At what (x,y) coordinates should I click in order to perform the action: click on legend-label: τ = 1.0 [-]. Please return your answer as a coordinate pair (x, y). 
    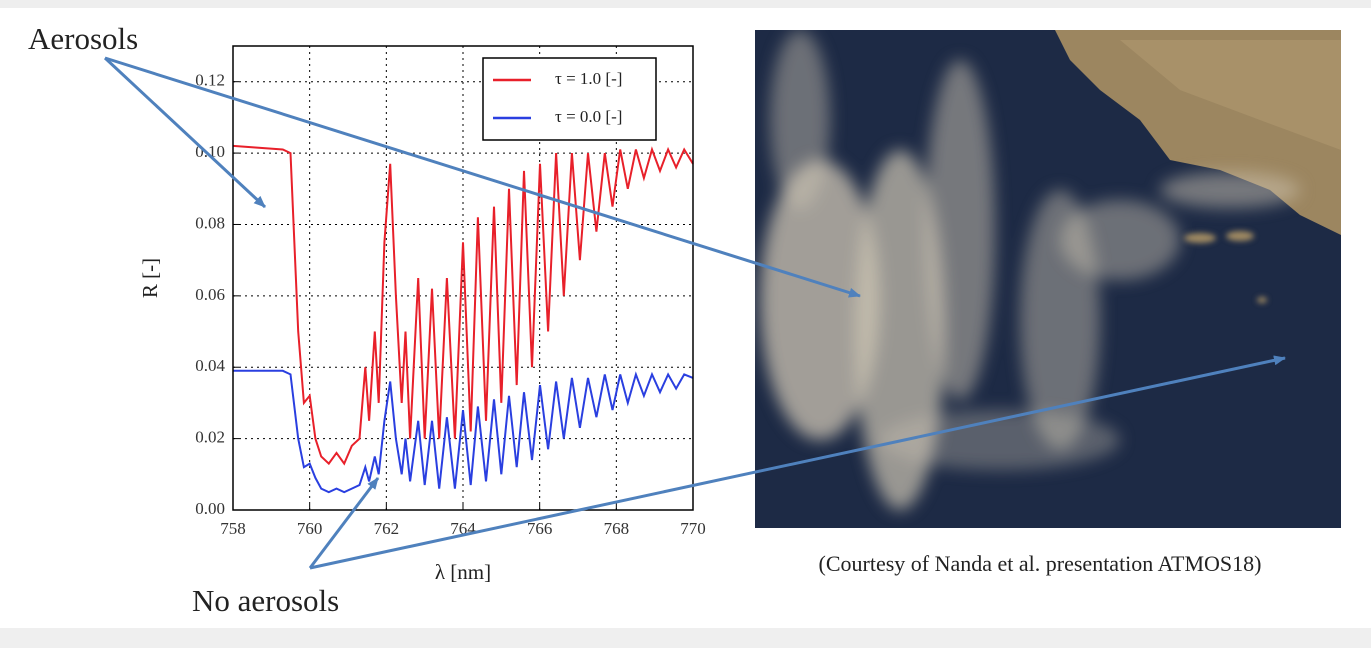
    Looking at the image, I should click on (588, 78).